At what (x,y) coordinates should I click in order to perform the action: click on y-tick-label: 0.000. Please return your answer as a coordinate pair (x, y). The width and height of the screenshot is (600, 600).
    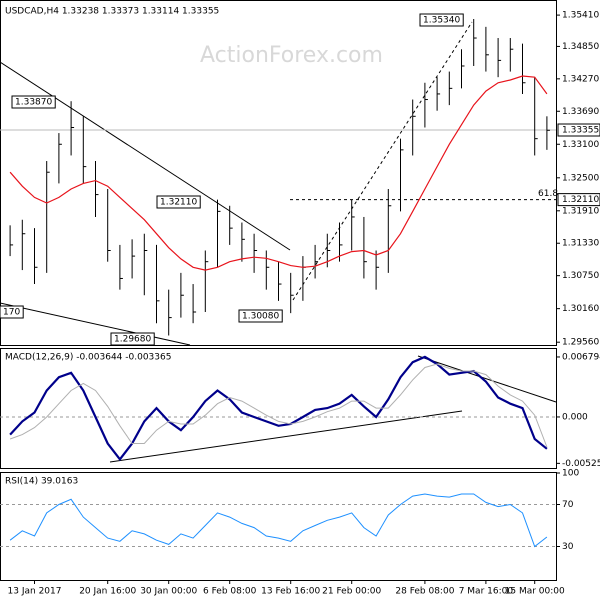
    Looking at the image, I should click on (575, 417).